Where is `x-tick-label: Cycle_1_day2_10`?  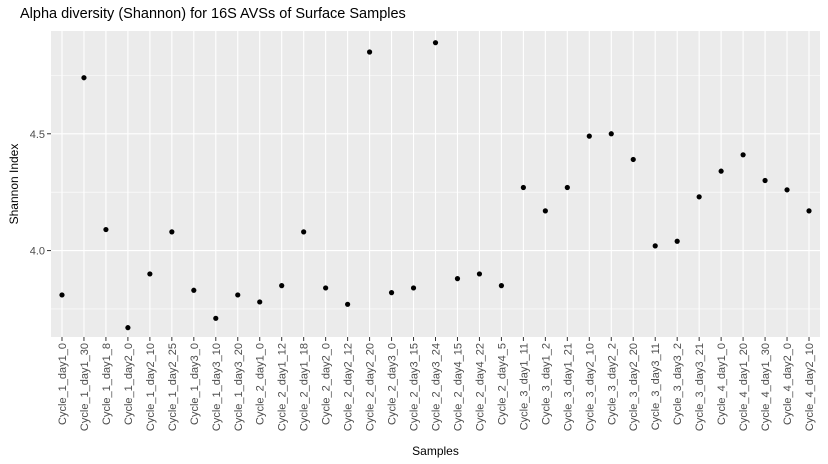
x-tick-label: Cycle_1_day2_10 is located at coordinates (151, 387).